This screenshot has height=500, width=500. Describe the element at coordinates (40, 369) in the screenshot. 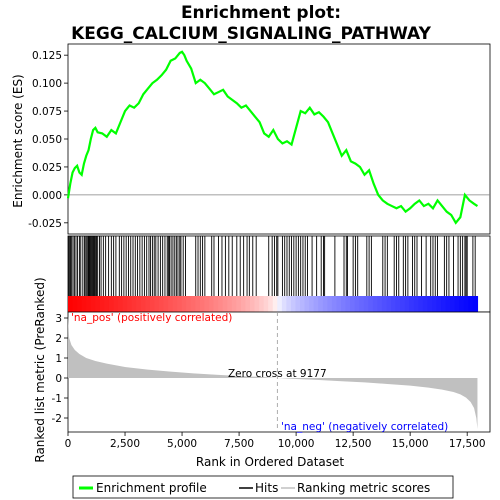

I see `bottom-ylabel: Ranked list metric (PreRanked)` at that location.